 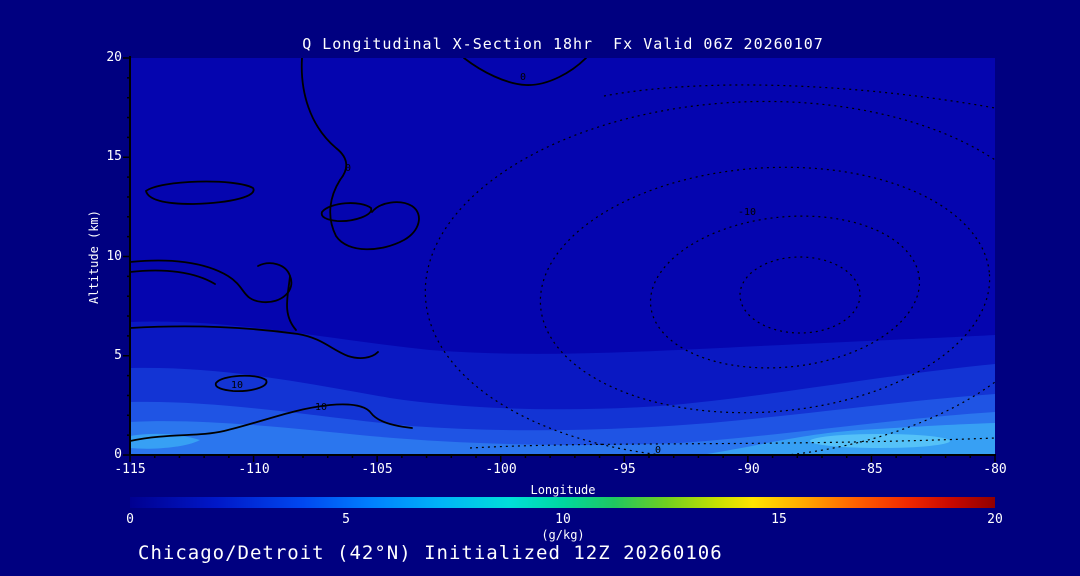 I want to click on colorbar-gradient, so click(x=562, y=502).